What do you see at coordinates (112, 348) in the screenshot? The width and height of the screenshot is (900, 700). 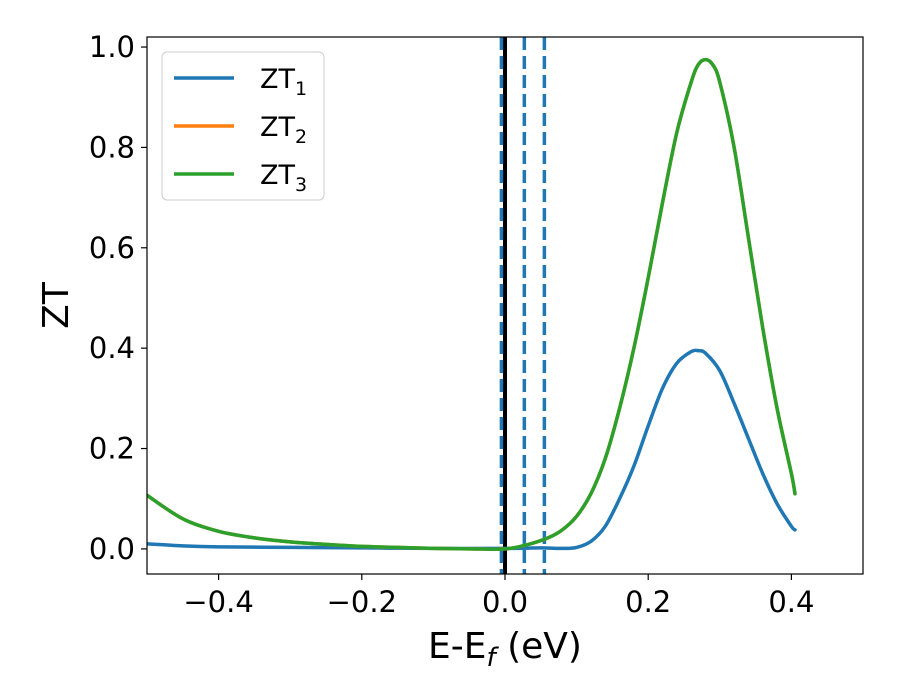 I see `y-tick-label: 0.4` at bounding box center [112, 348].